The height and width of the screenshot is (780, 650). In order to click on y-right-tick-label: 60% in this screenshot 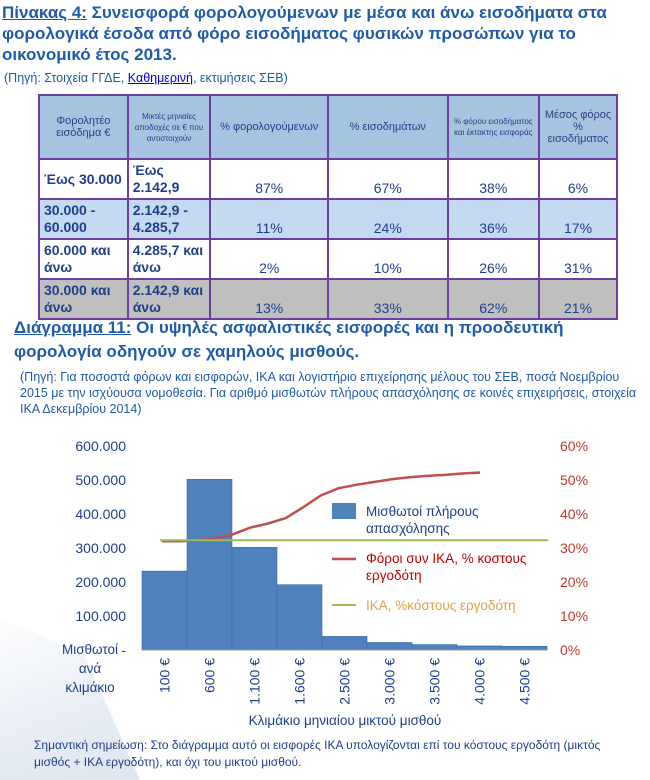, I will do `click(574, 446)`.